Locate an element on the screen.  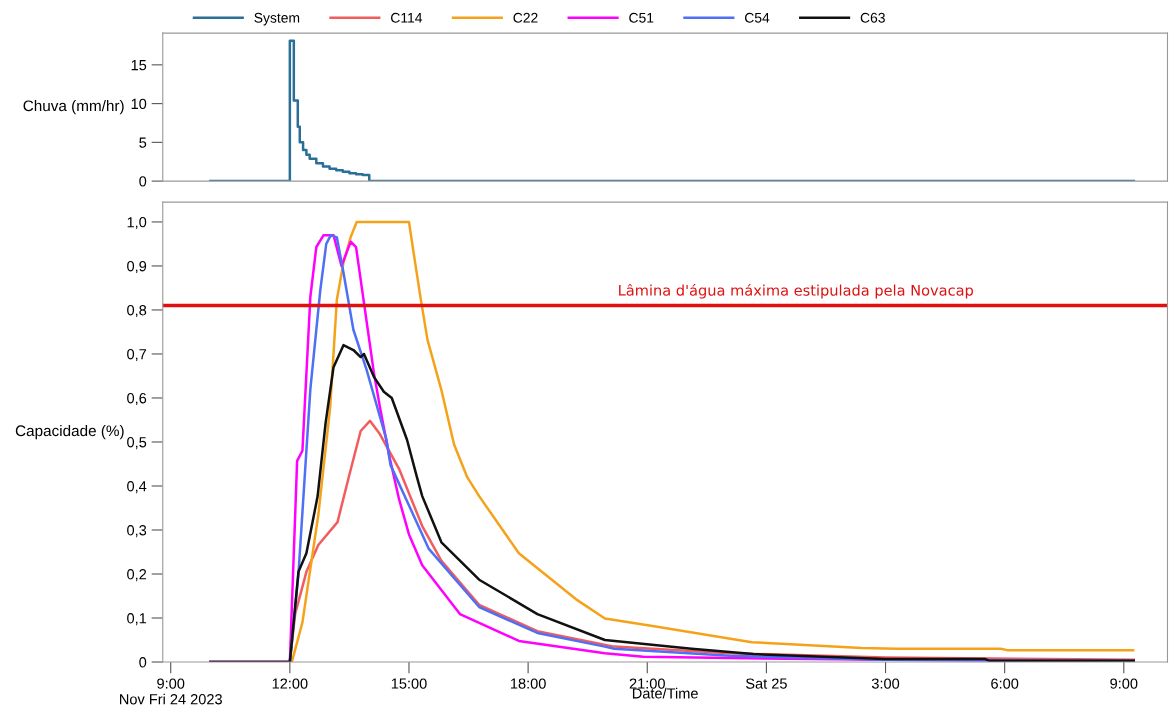
legend-label: C114 is located at coordinates (407, 17).